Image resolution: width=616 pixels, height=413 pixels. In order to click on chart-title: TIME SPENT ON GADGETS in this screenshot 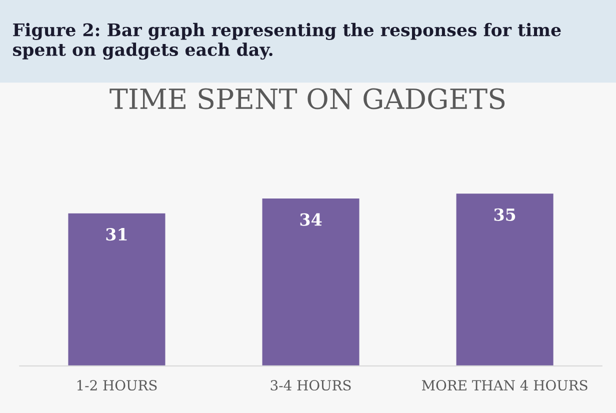, I will do `click(307, 99)`.